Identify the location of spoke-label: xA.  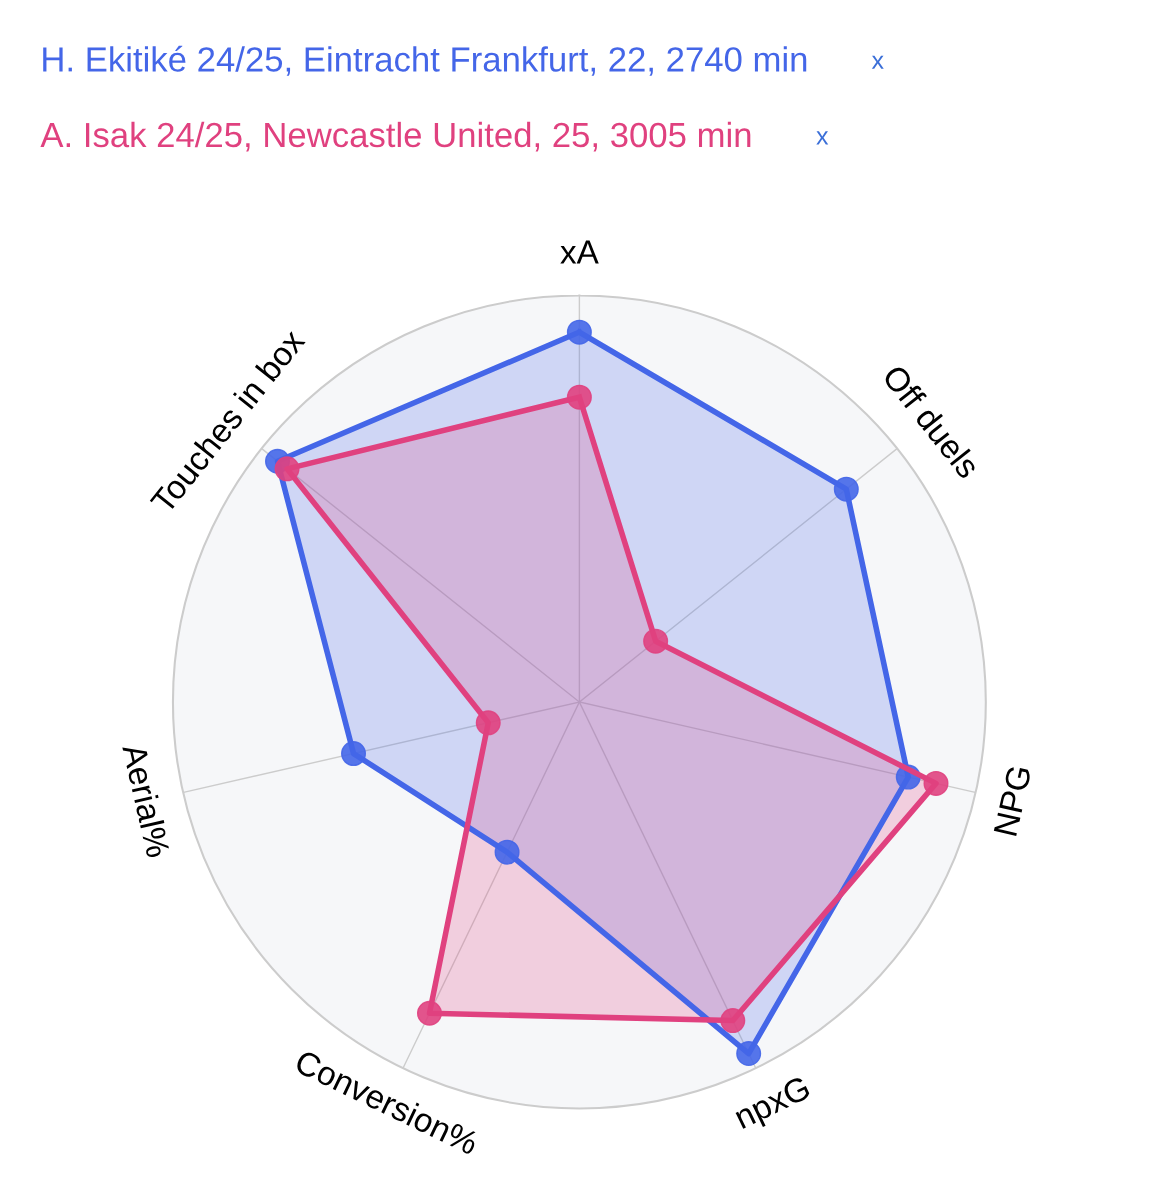
(579, 252).